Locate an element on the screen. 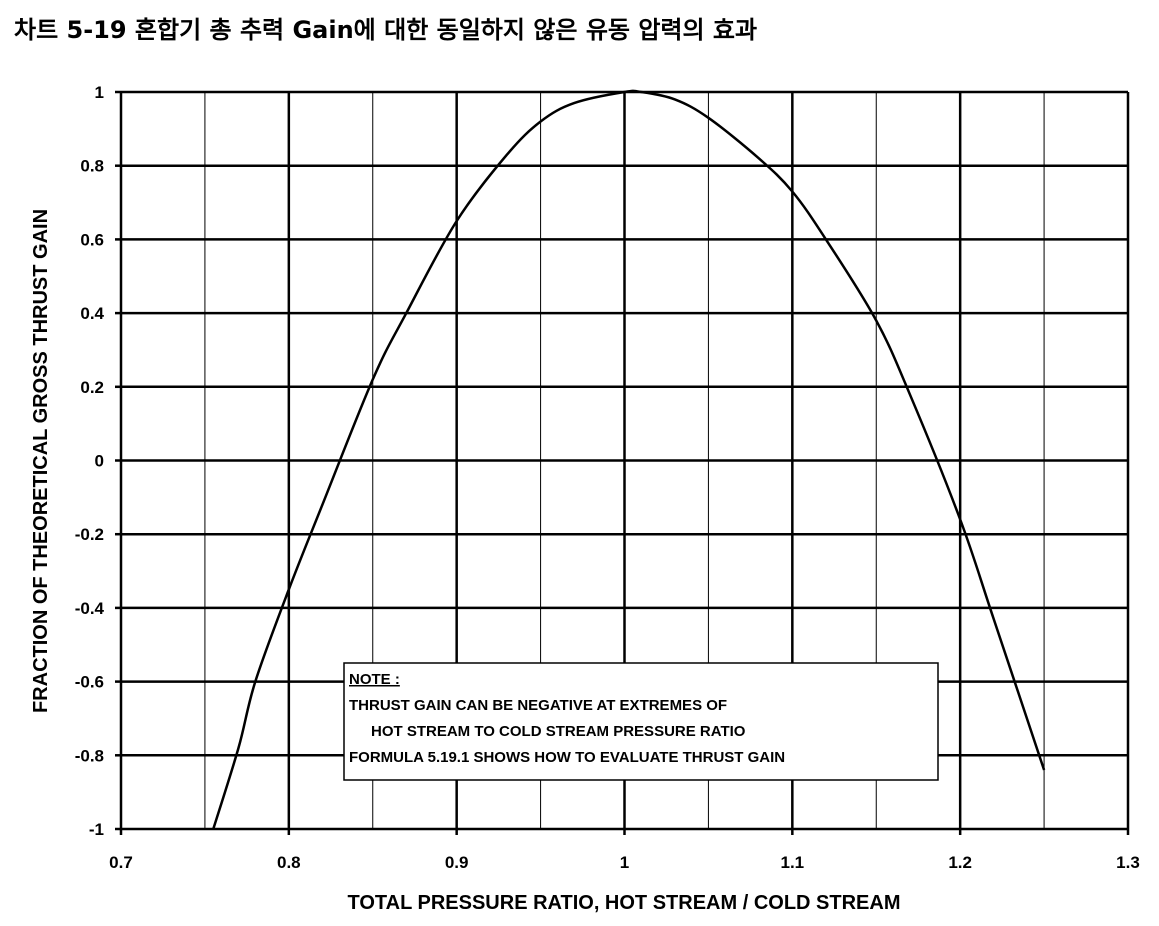 The width and height of the screenshot is (1159, 926). y-tick-label: 0.4 is located at coordinates (92, 313).